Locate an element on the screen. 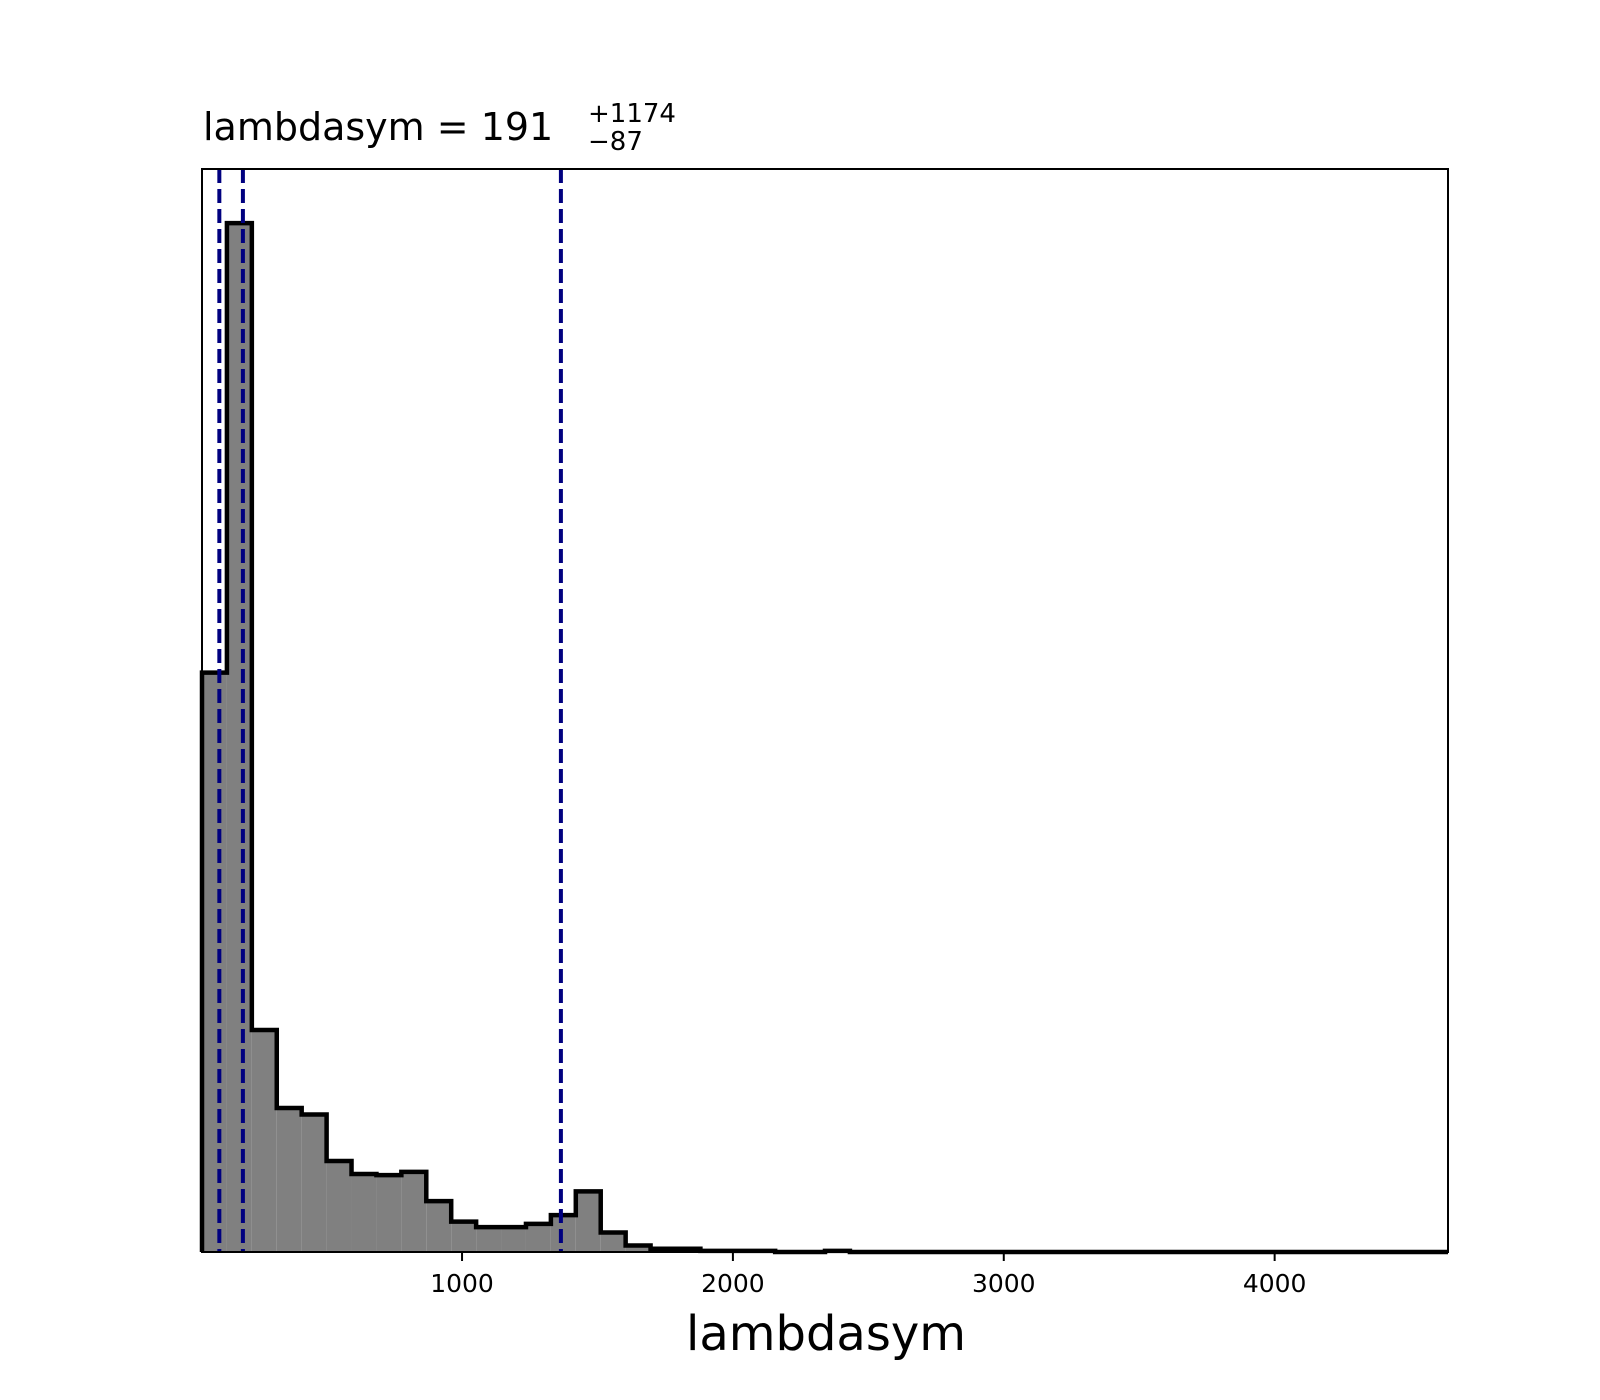  x-axis-ticks: 1000 2000 3000 4000 is located at coordinates (868, 1275).